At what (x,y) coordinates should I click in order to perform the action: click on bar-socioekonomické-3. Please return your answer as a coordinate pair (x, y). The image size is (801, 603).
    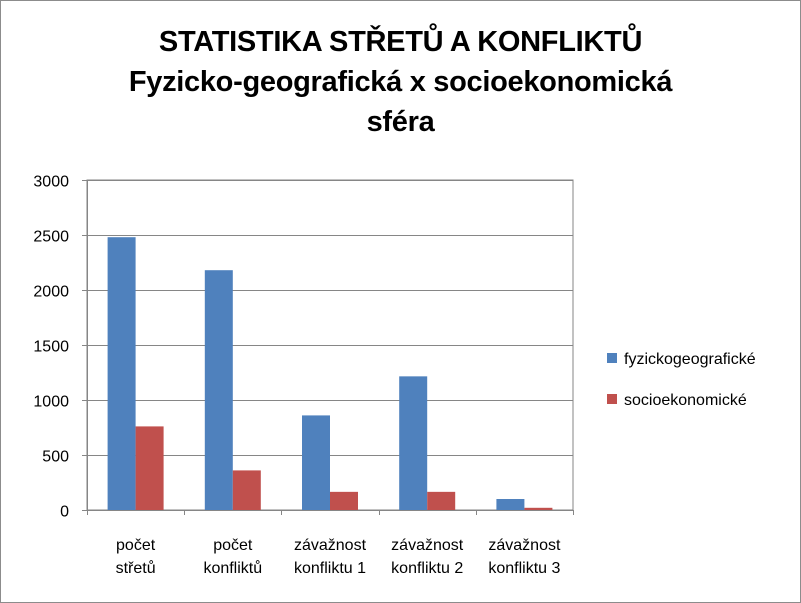
    Looking at the image, I should click on (441, 500).